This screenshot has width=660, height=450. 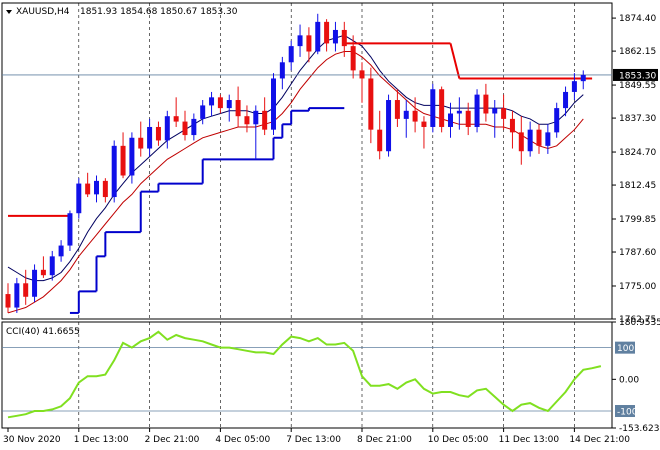 I want to click on cci-level-label: -100, so click(x=627, y=413).